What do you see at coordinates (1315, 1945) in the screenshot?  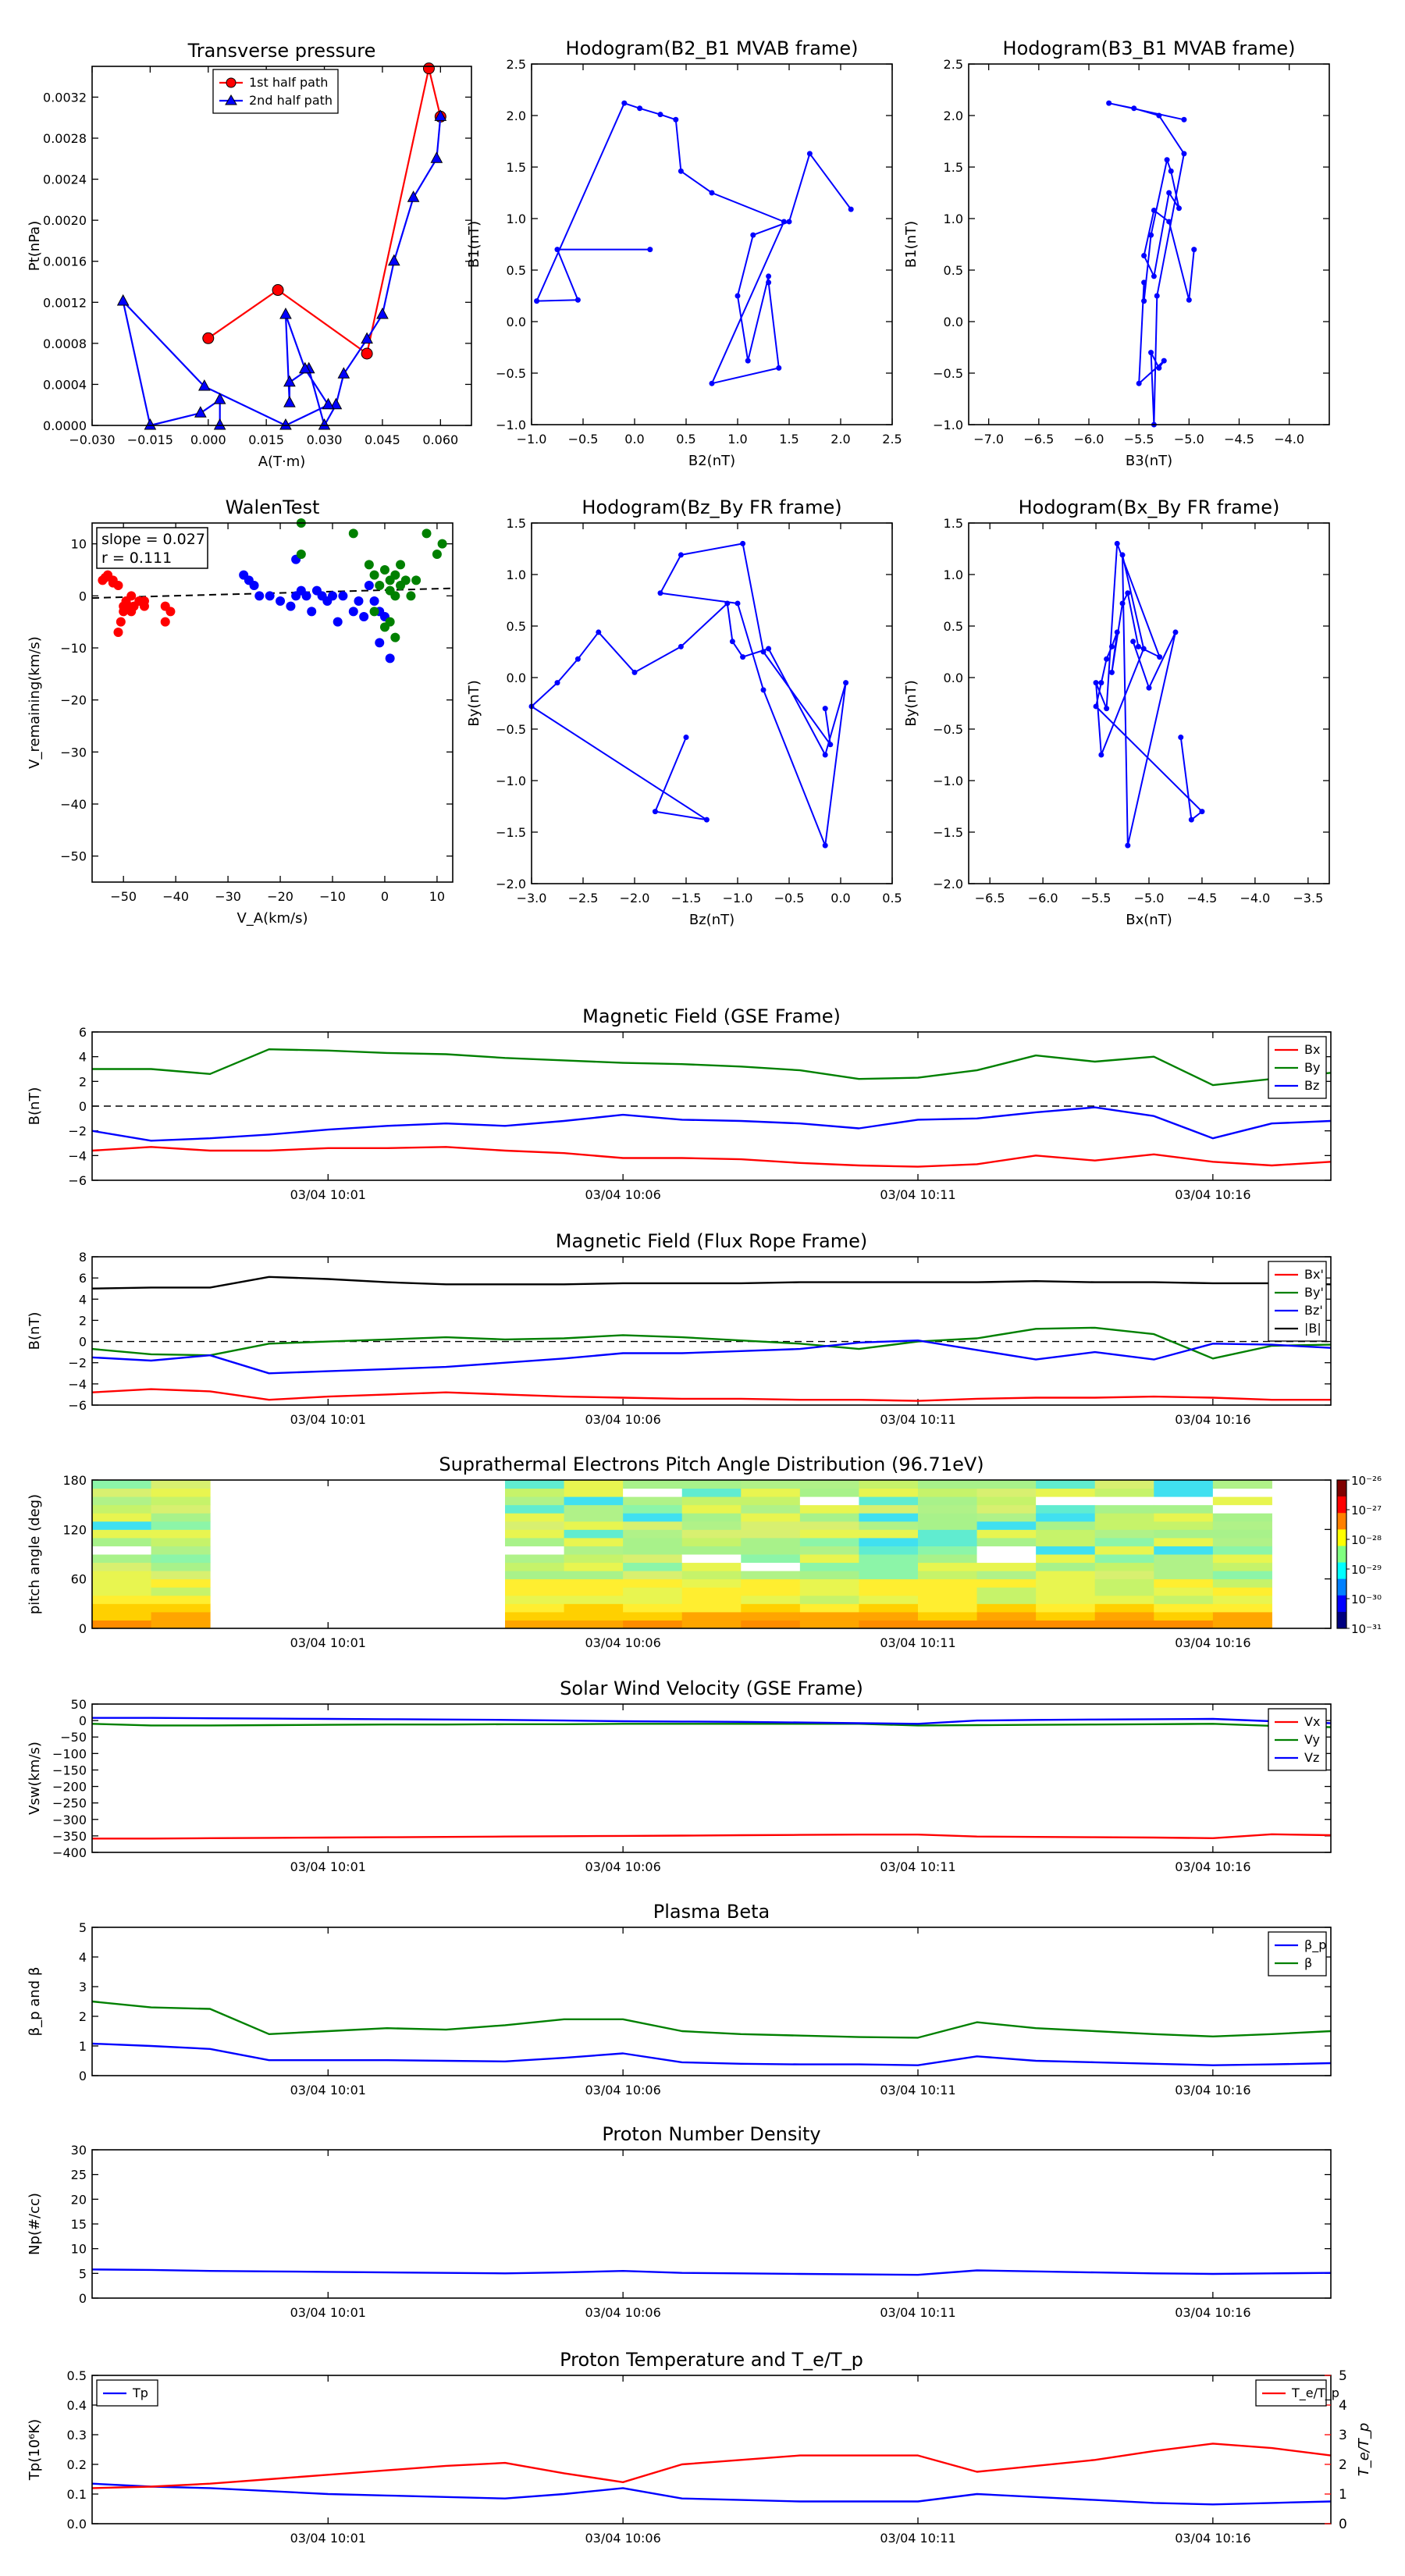 I see `legend-label: β_p` at bounding box center [1315, 1945].